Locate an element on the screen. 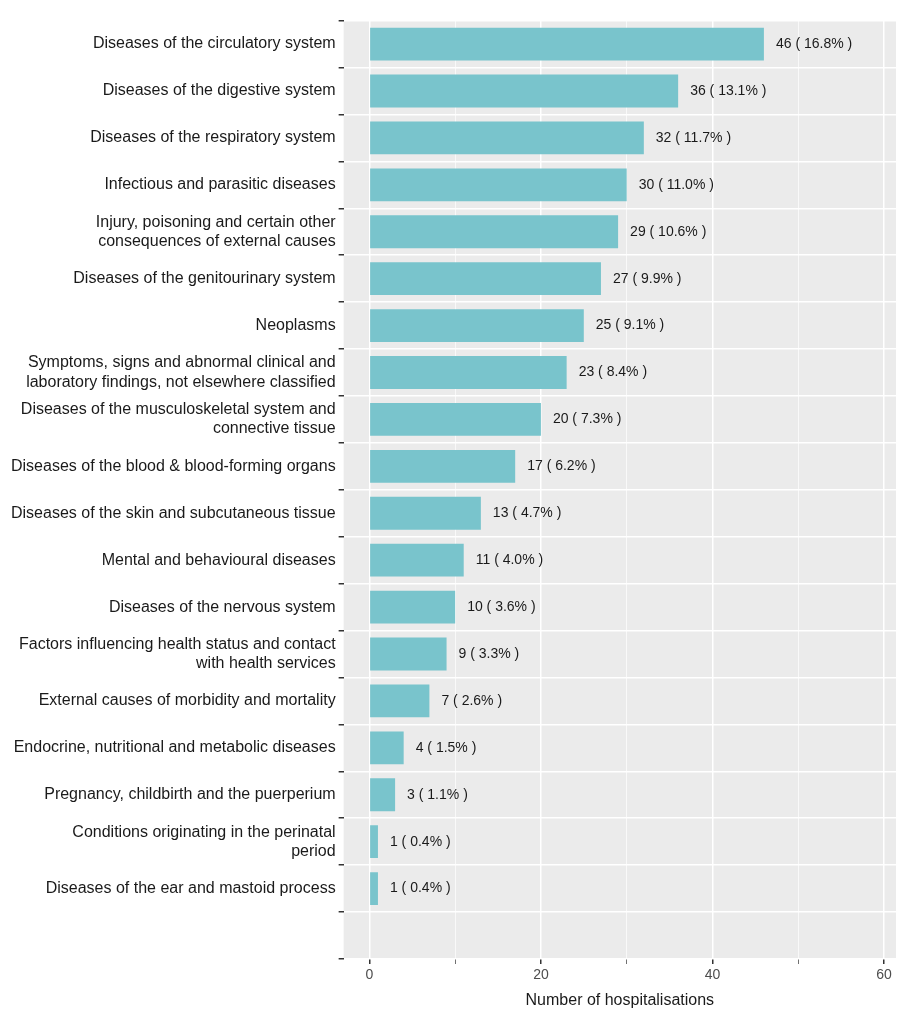 This screenshot has width=910, height=1022. y-tick-label: Infectious and parasitic diseases is located at coordinates (220, 184).